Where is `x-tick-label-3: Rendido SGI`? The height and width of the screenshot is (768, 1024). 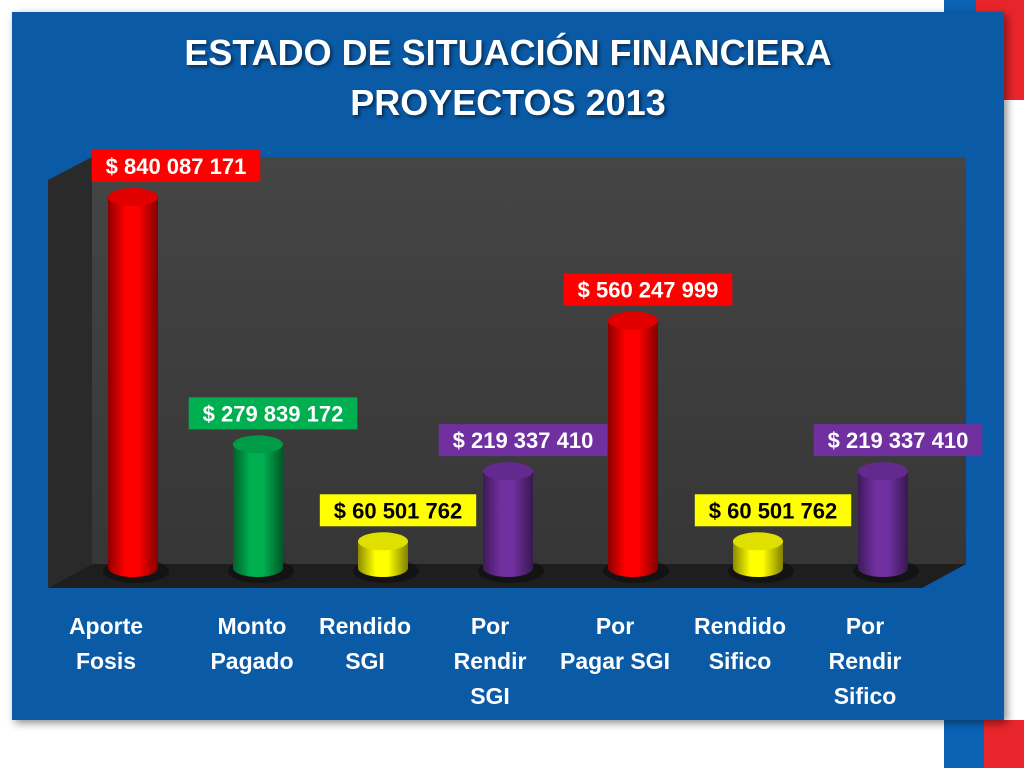 x-tick-label-3: Rendido SGI is located at coordinates (365, 643).